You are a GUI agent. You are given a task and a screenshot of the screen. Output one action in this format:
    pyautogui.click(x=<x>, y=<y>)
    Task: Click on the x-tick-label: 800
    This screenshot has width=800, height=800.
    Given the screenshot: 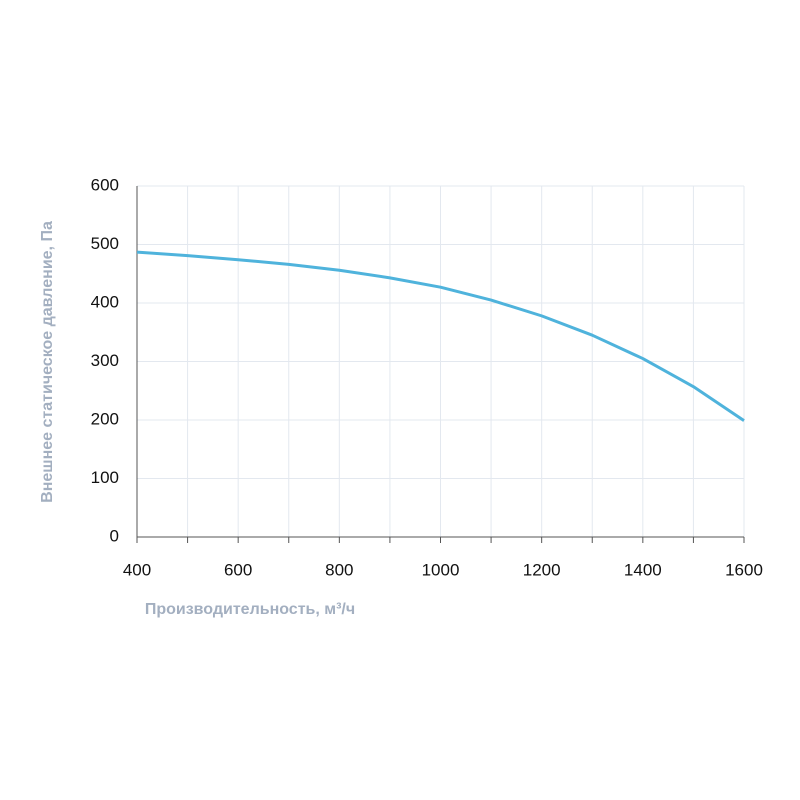 What is the action you would take?
    pyautogui.click(x=339, y=569)
    